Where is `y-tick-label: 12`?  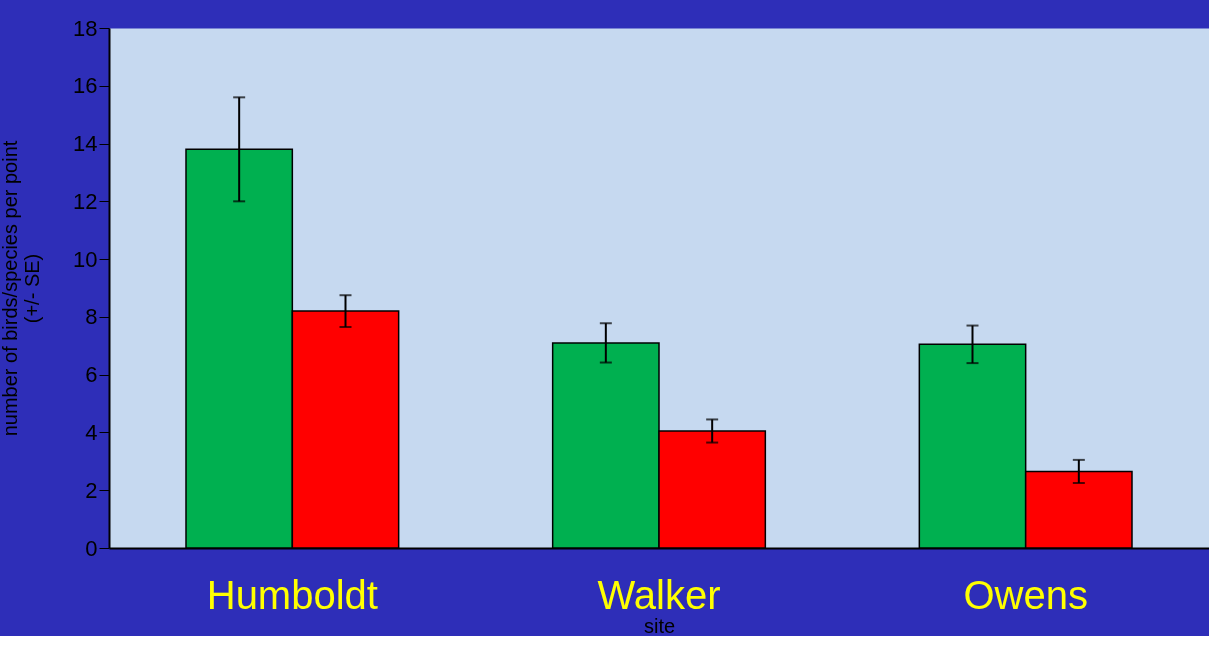 y-tick-label: 12 is located at coordinates (85, 201).